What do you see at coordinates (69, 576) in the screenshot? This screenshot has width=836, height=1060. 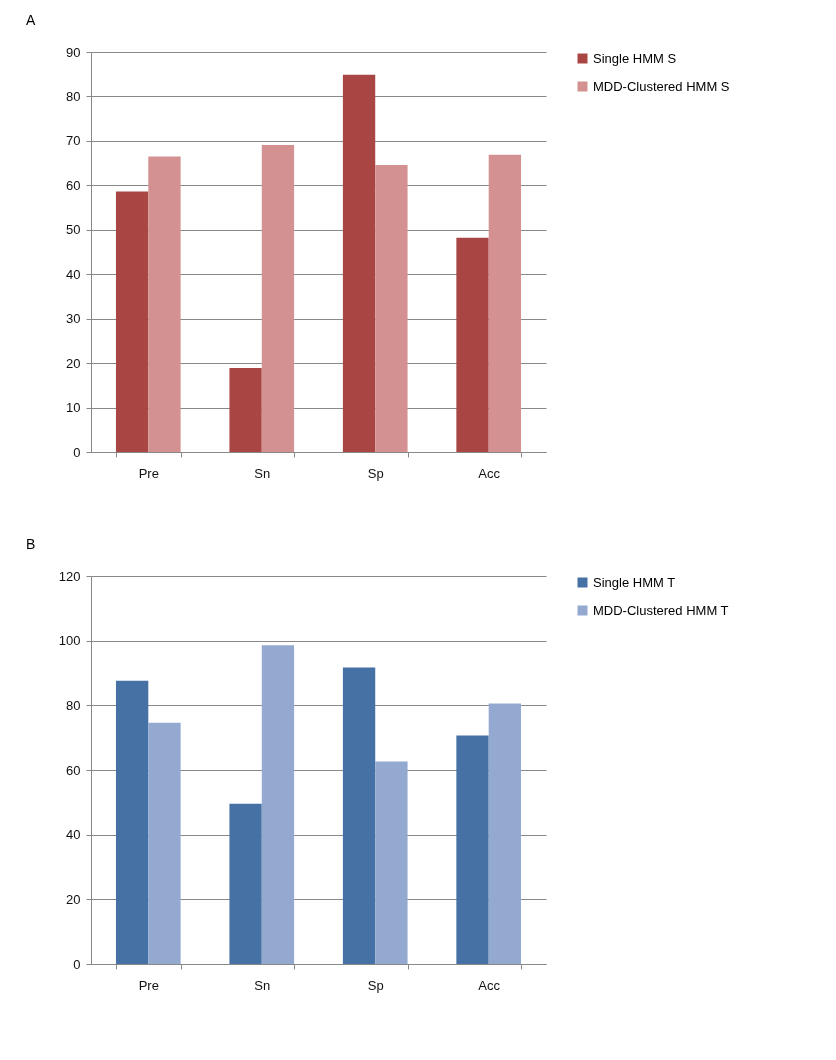 I see `y-tick-label: 120` at bounding box center [69, 576].